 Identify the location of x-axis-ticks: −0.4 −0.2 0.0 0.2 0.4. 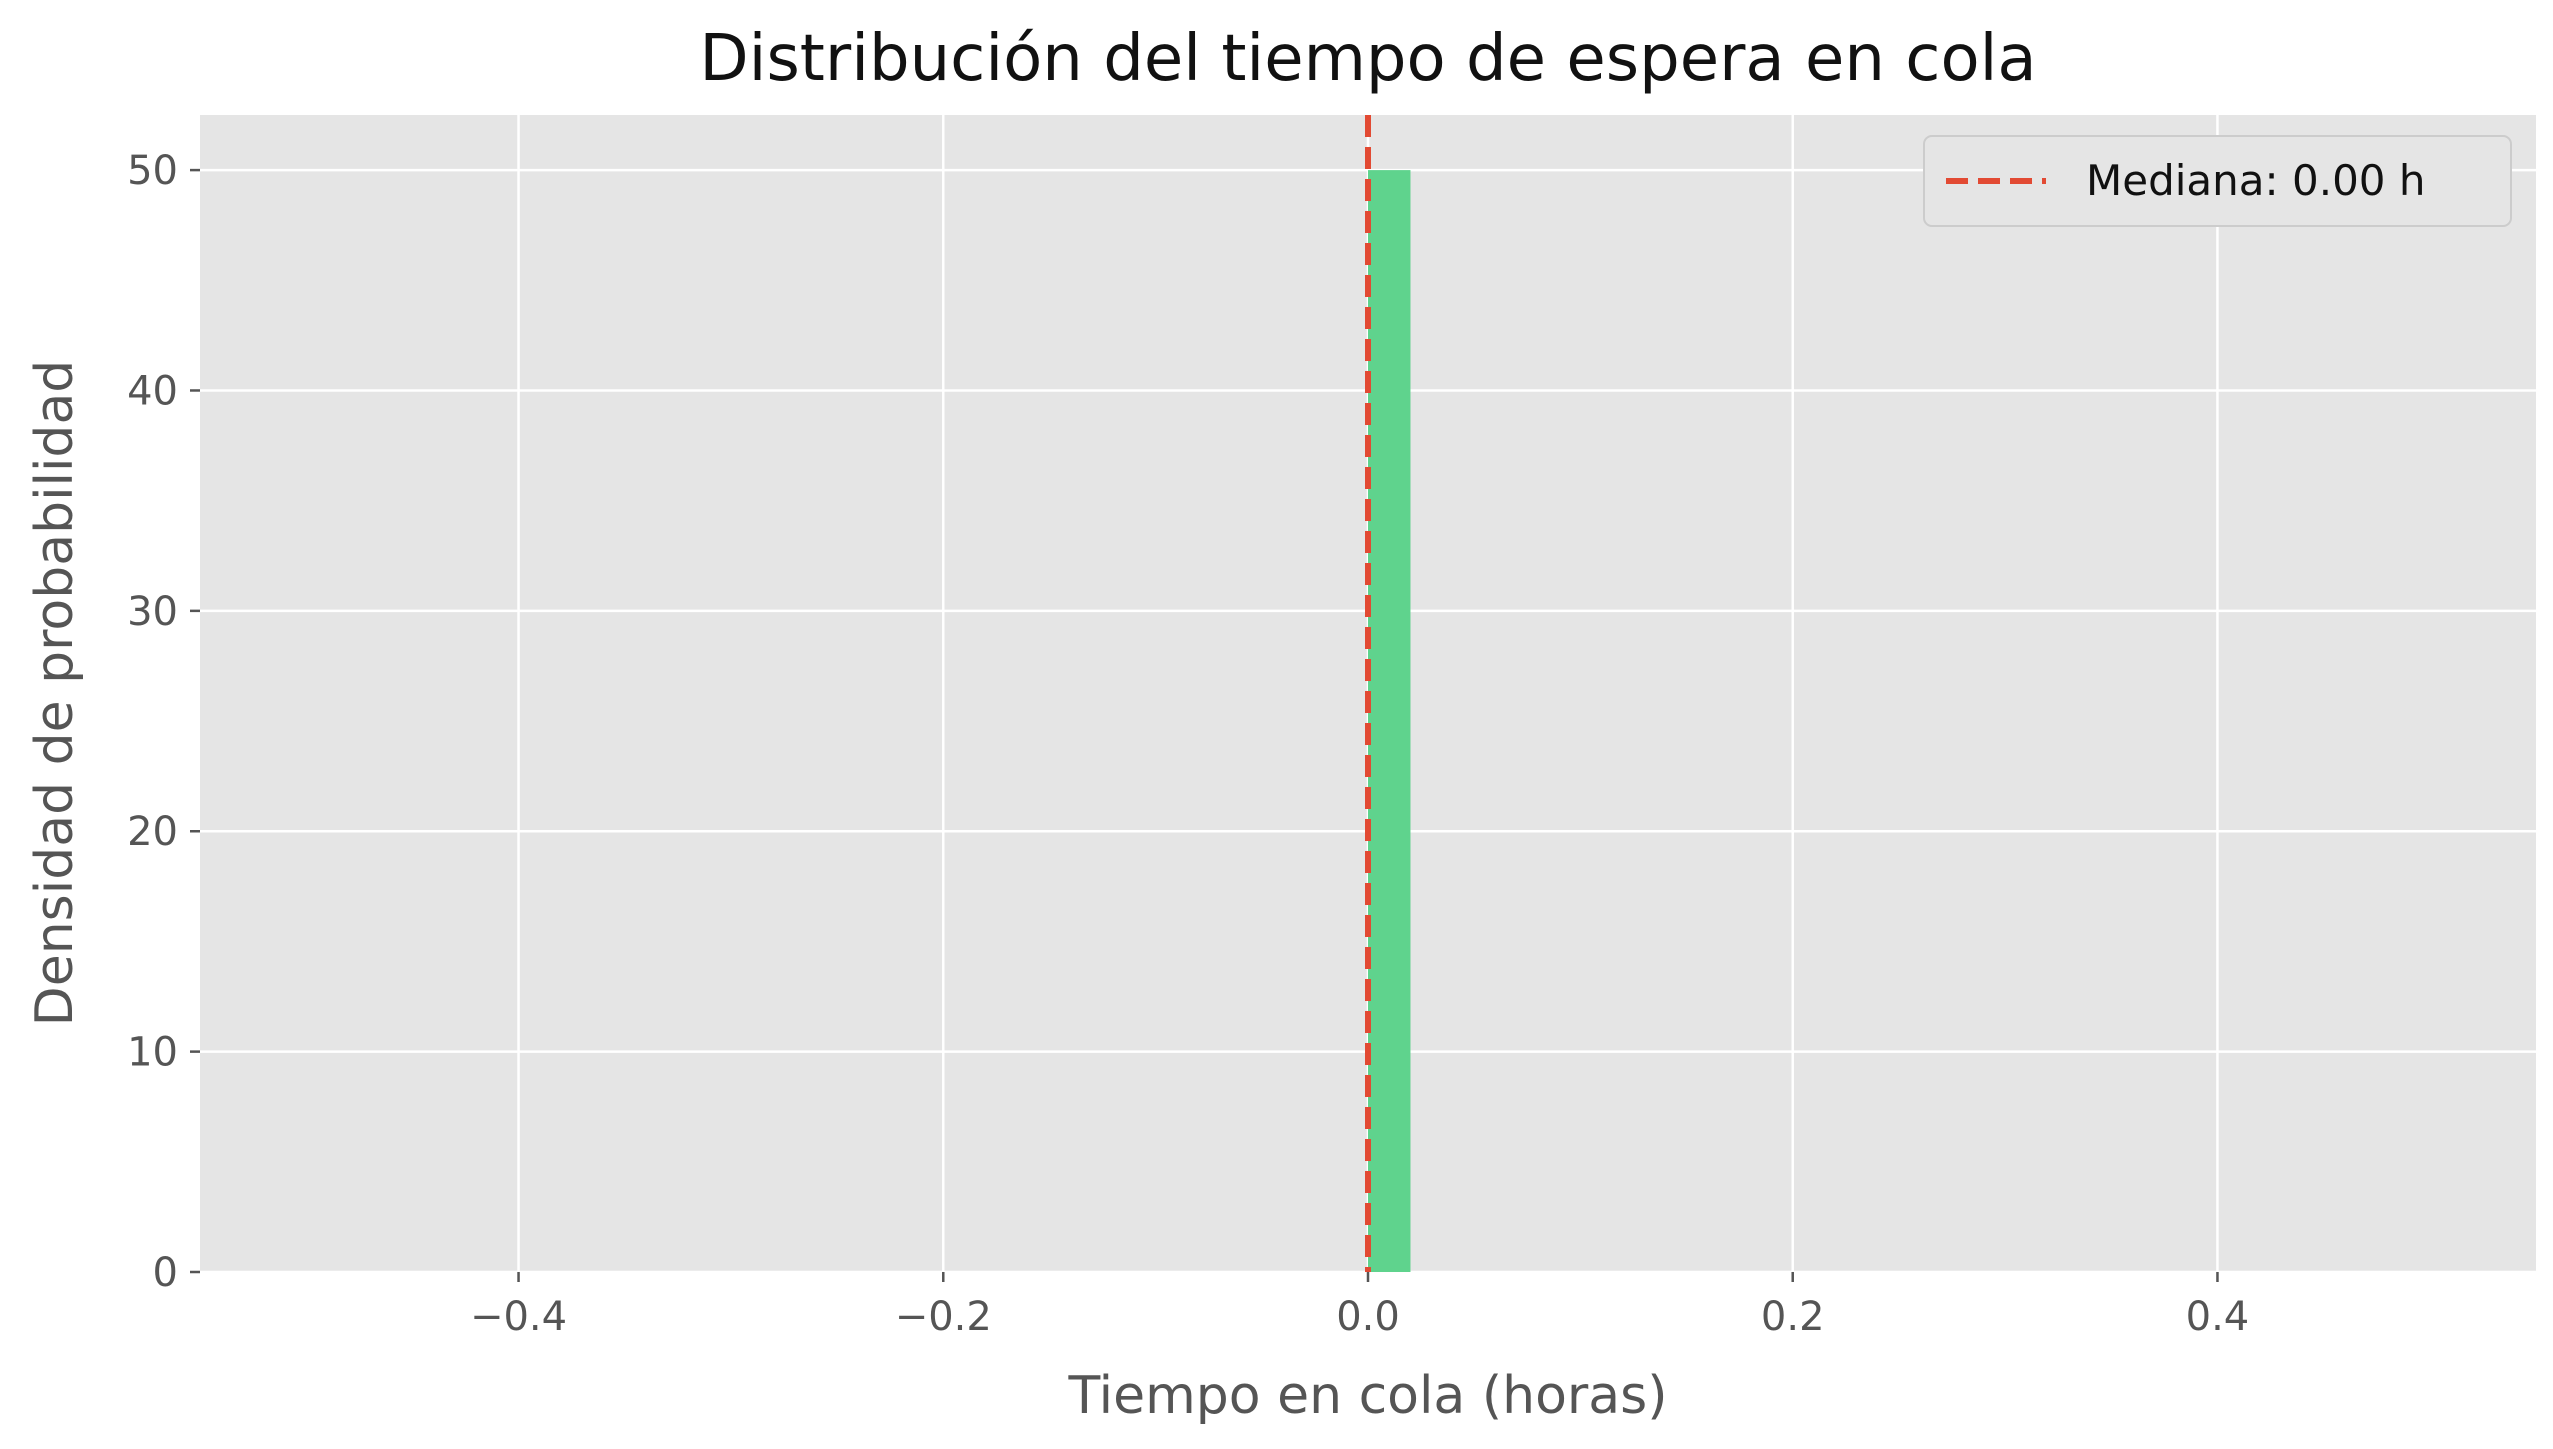
(1359, 1306).